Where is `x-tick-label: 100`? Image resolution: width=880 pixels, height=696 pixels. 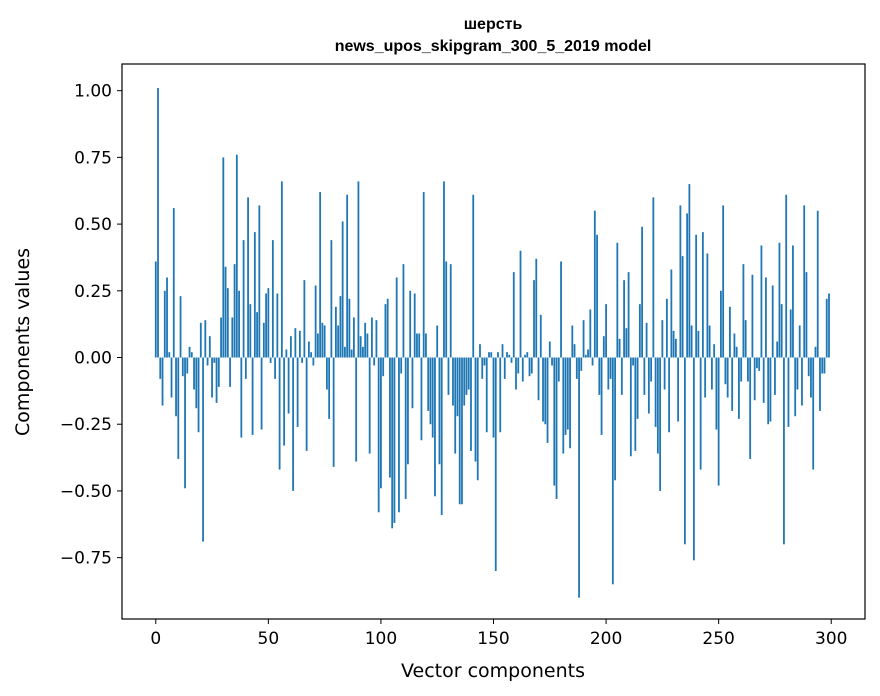 x-tick-label: 100 is located at coordinates (381, 639).